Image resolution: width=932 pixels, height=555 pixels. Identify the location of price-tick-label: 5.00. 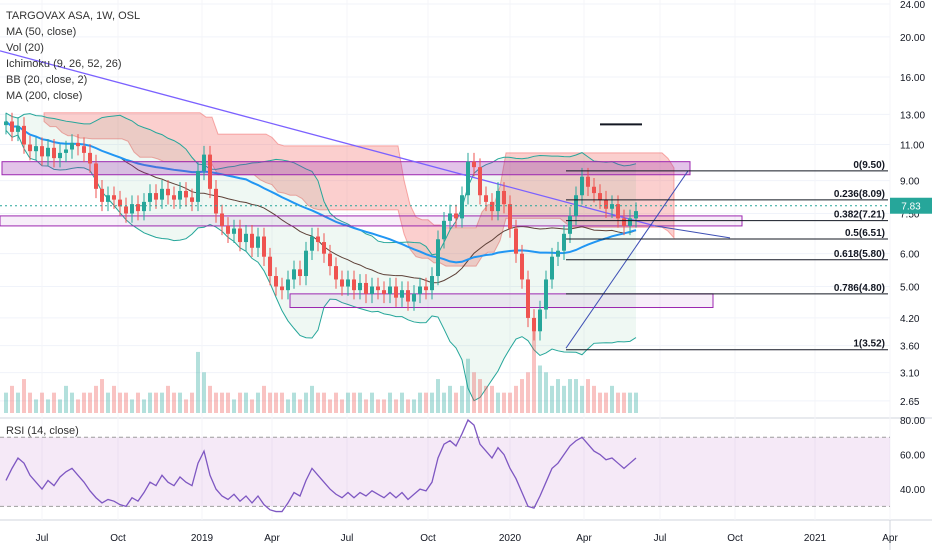
(910, 288).